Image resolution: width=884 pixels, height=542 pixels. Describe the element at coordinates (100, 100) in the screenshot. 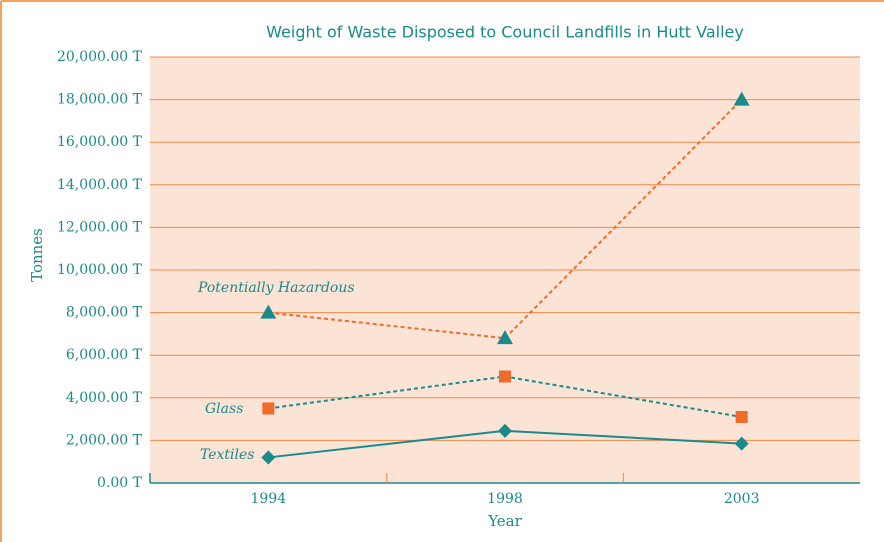

I see `y-tick-label: 18,000.00 T` at that location.